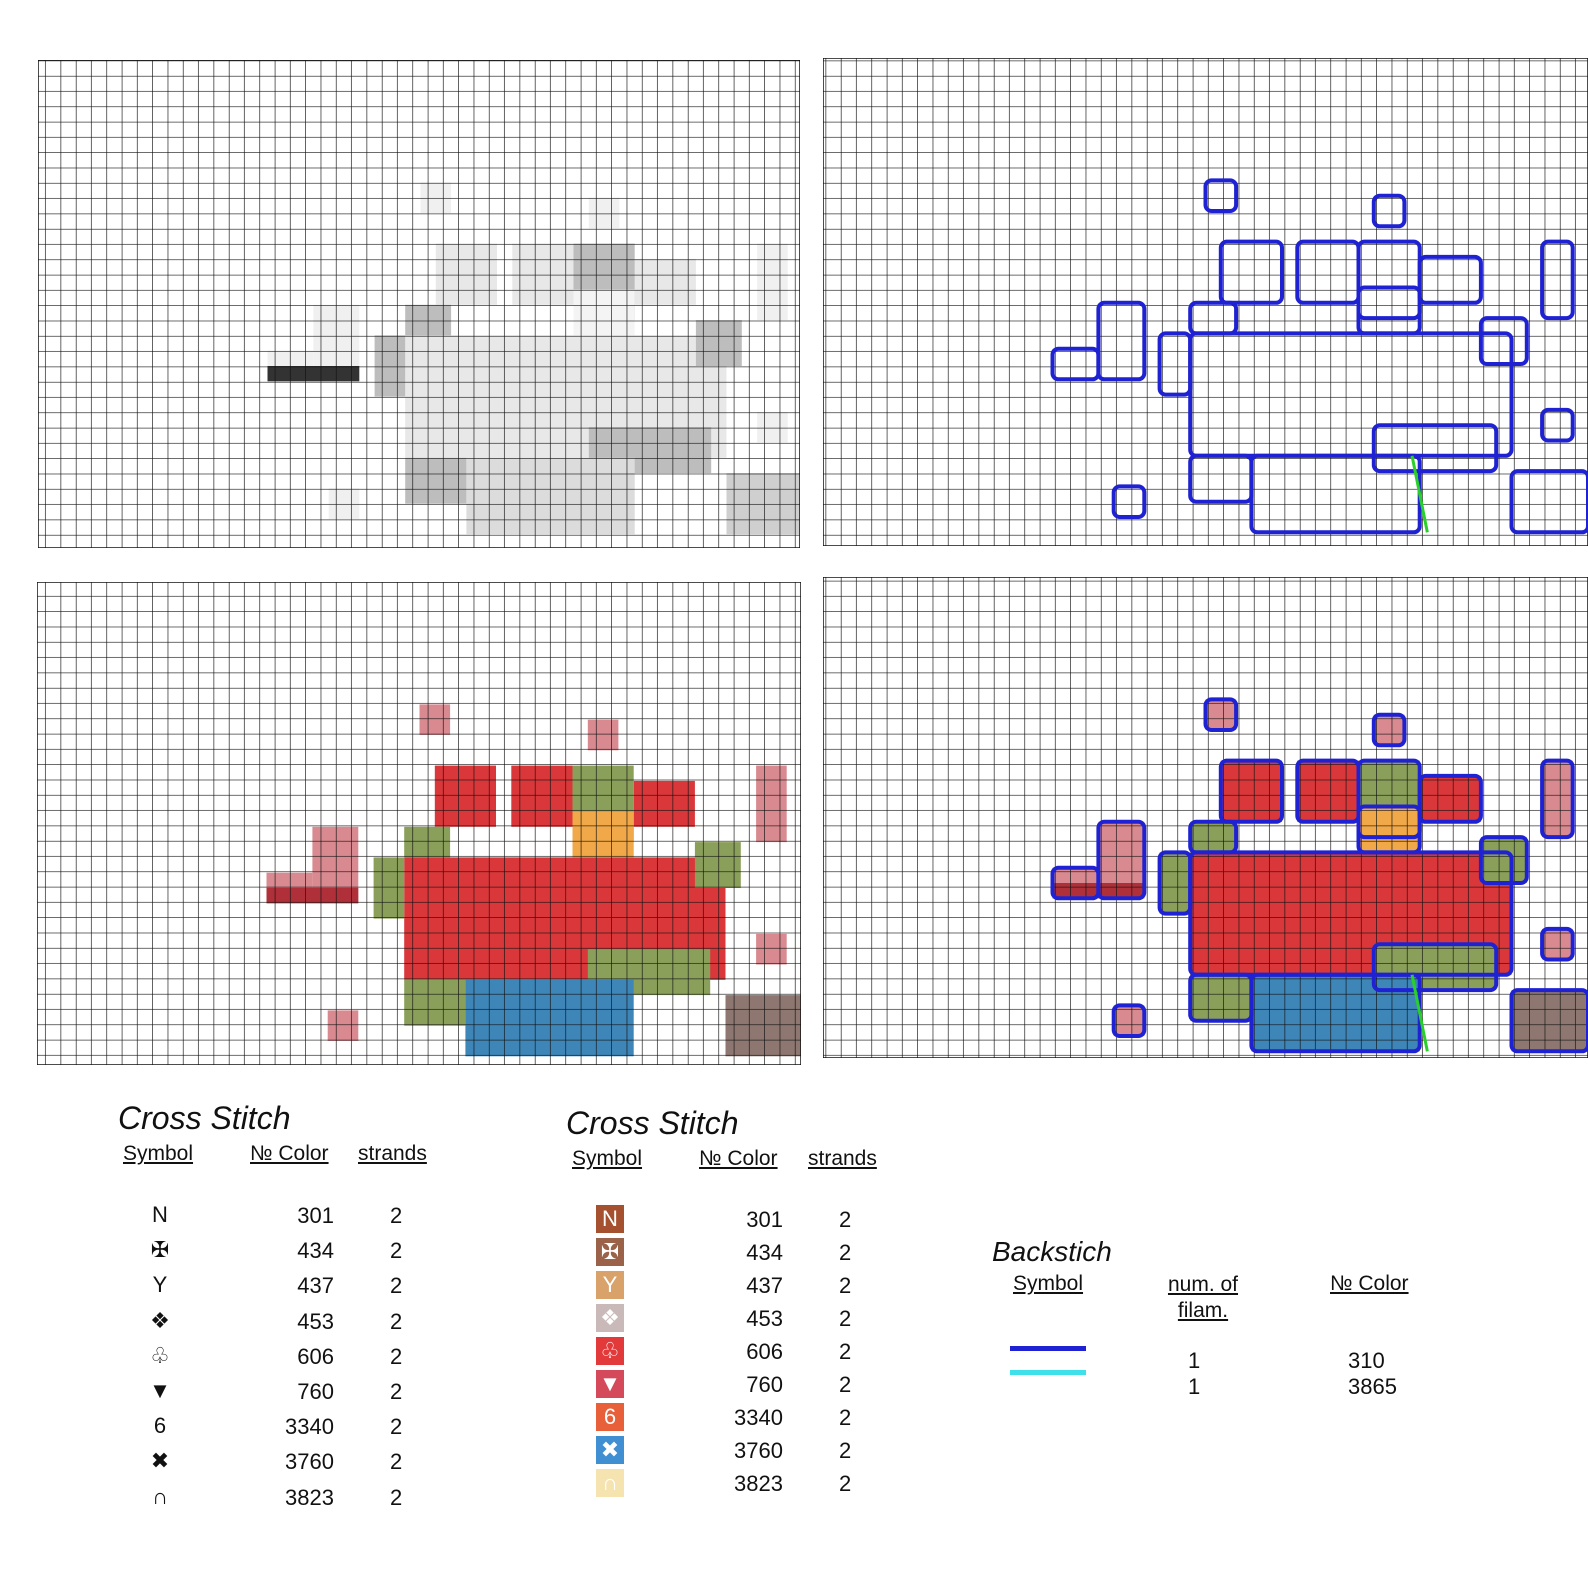  I want to click on color-number: 3865, so click(1372, 1386).